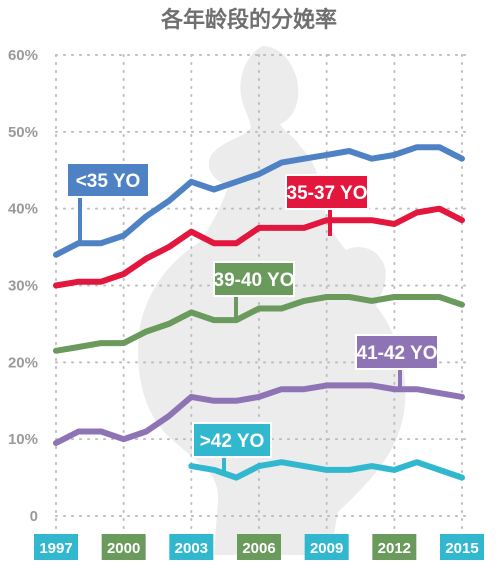  Describe the element at coordinates (23, 132) in the screenshot. I see `y-tick-label: 50%` at that location.